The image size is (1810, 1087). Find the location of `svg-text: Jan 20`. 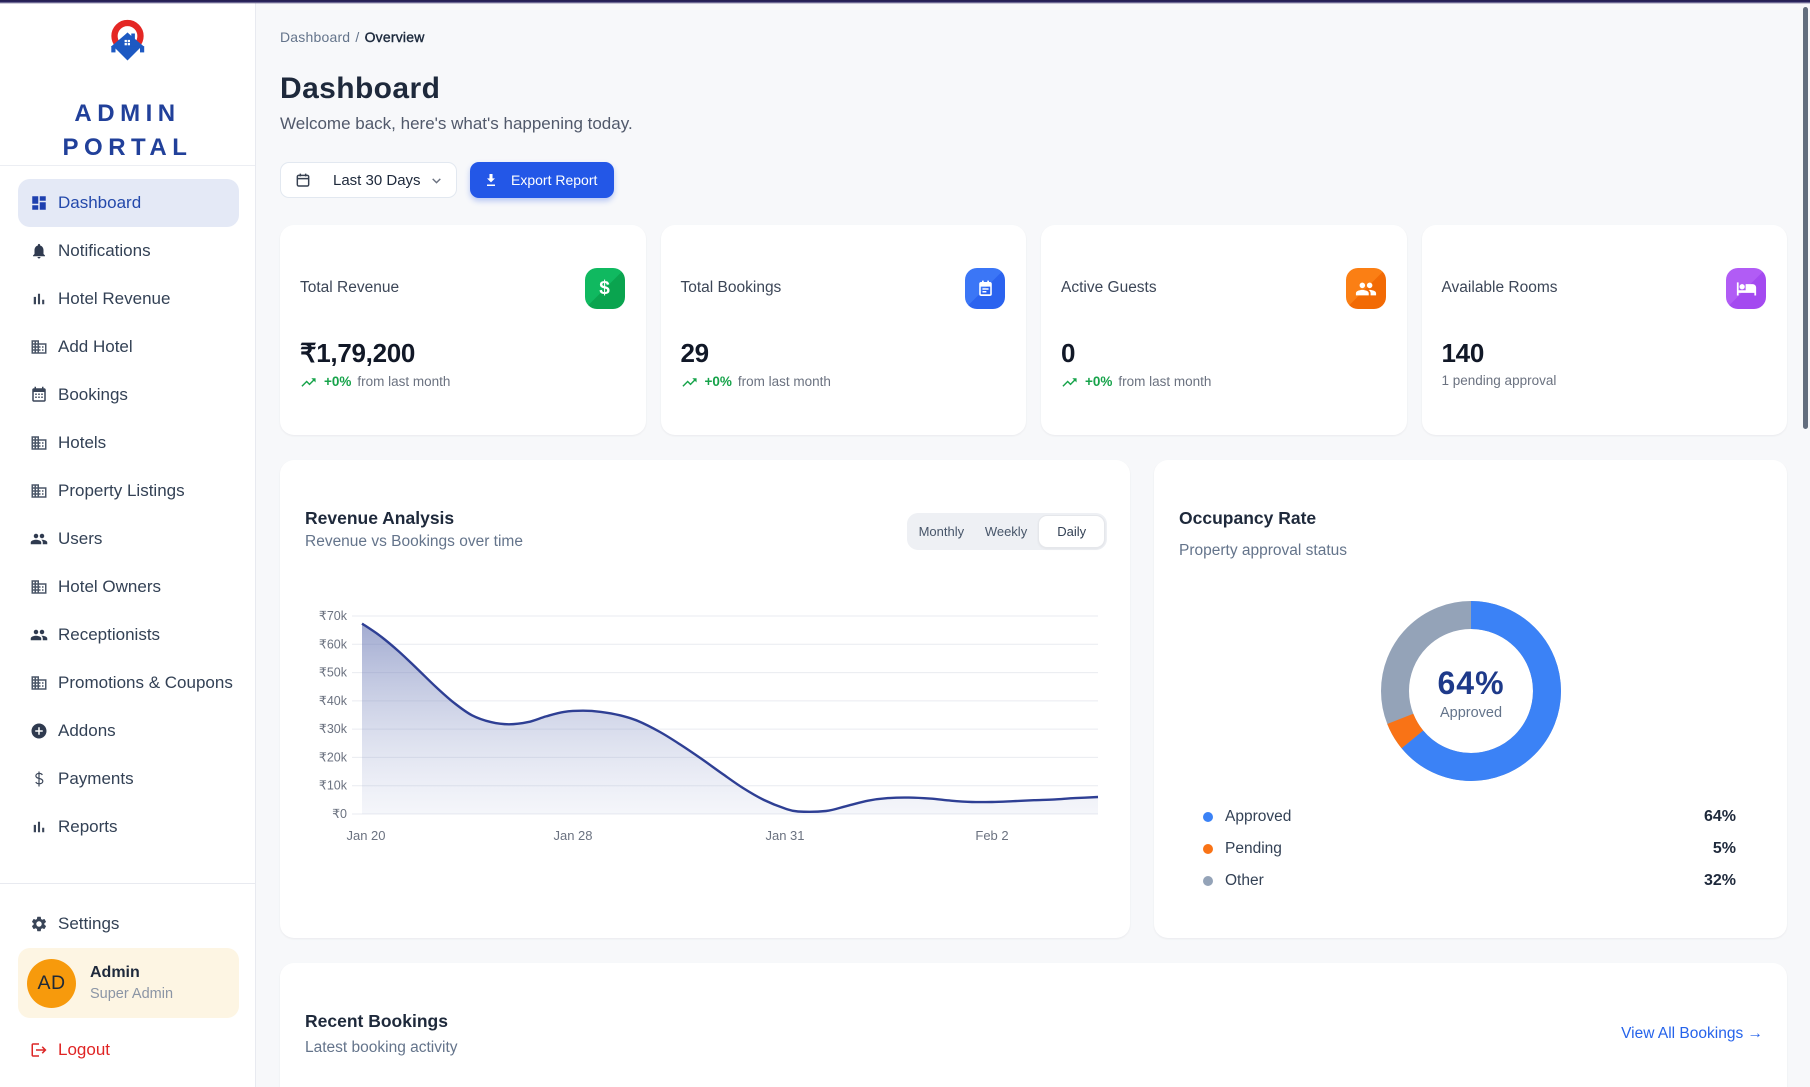

svg-text: Jan 20 is located at coordinates (365, 835).